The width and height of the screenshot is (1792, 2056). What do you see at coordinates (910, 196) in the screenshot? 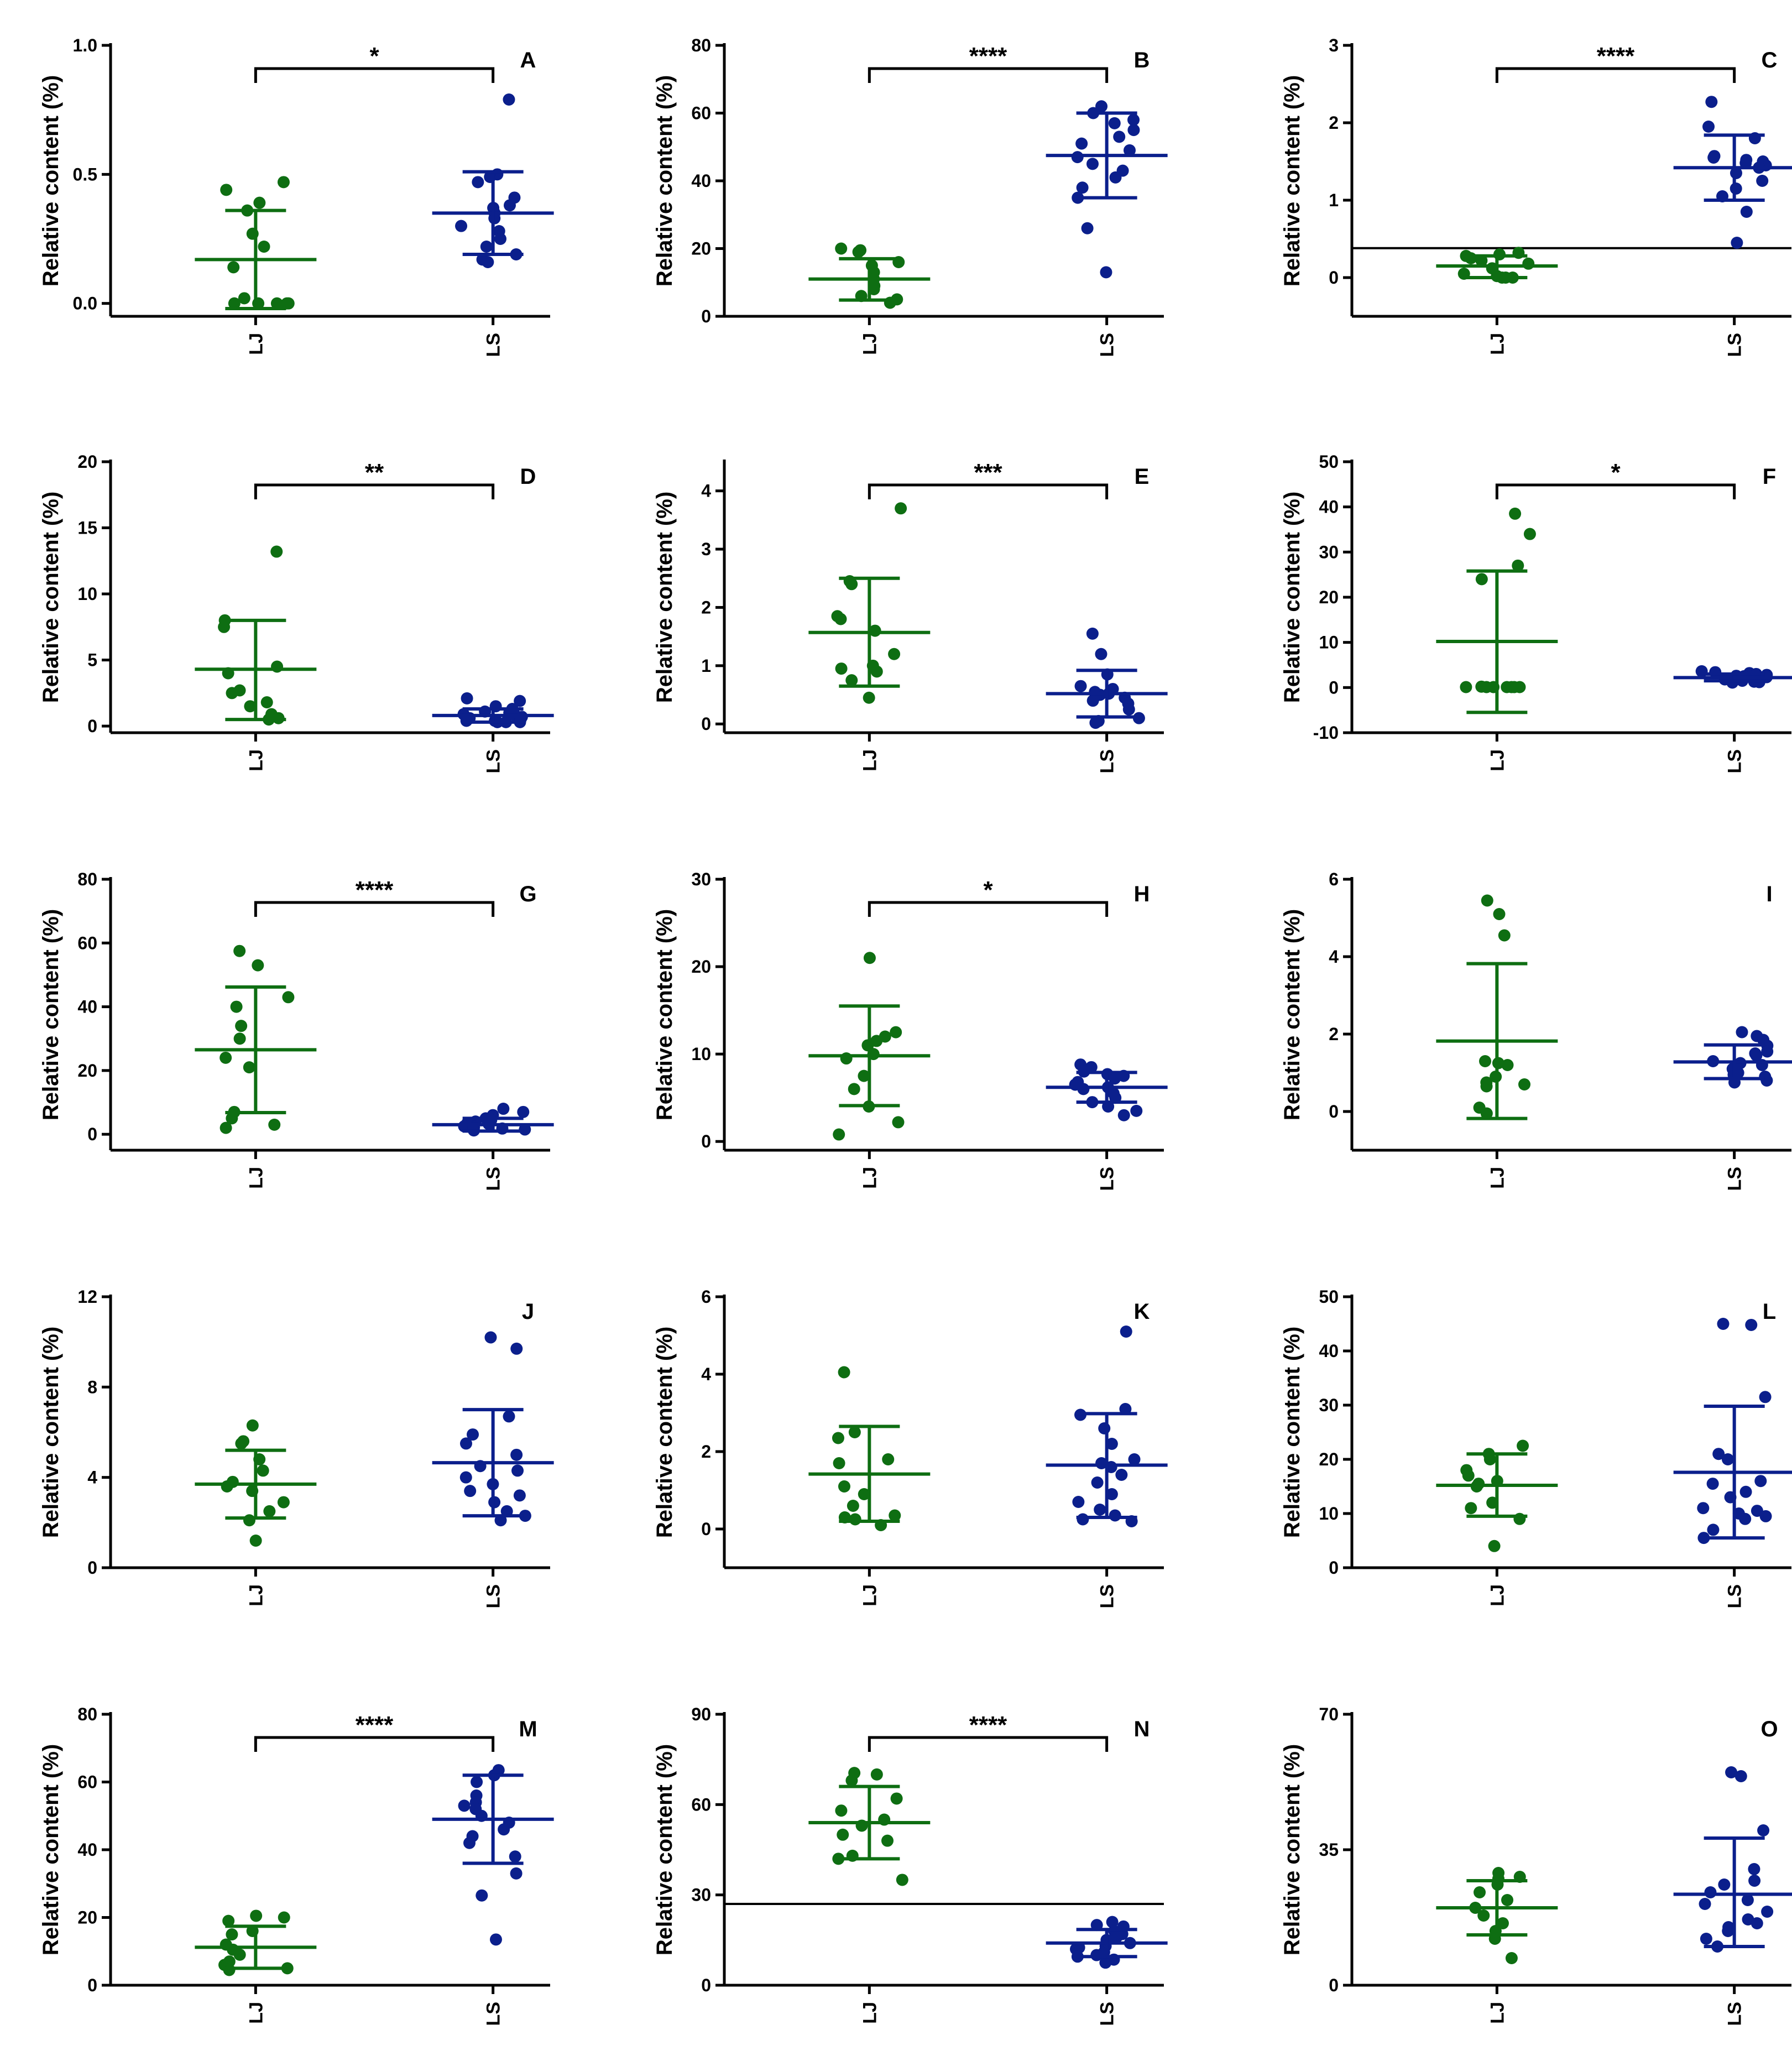
I see `panel-B: 0 20 40 60 80 Relative content (%) B LJ LS ****` at bounding box center [910, 196].